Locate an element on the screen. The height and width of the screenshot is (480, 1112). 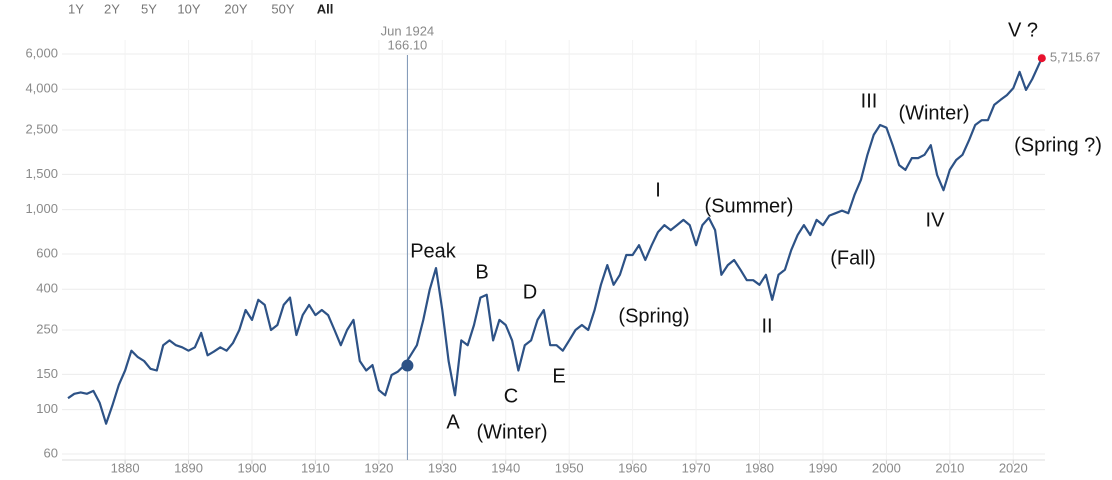
wave-annotation: I is located at coordinates (658, 190).